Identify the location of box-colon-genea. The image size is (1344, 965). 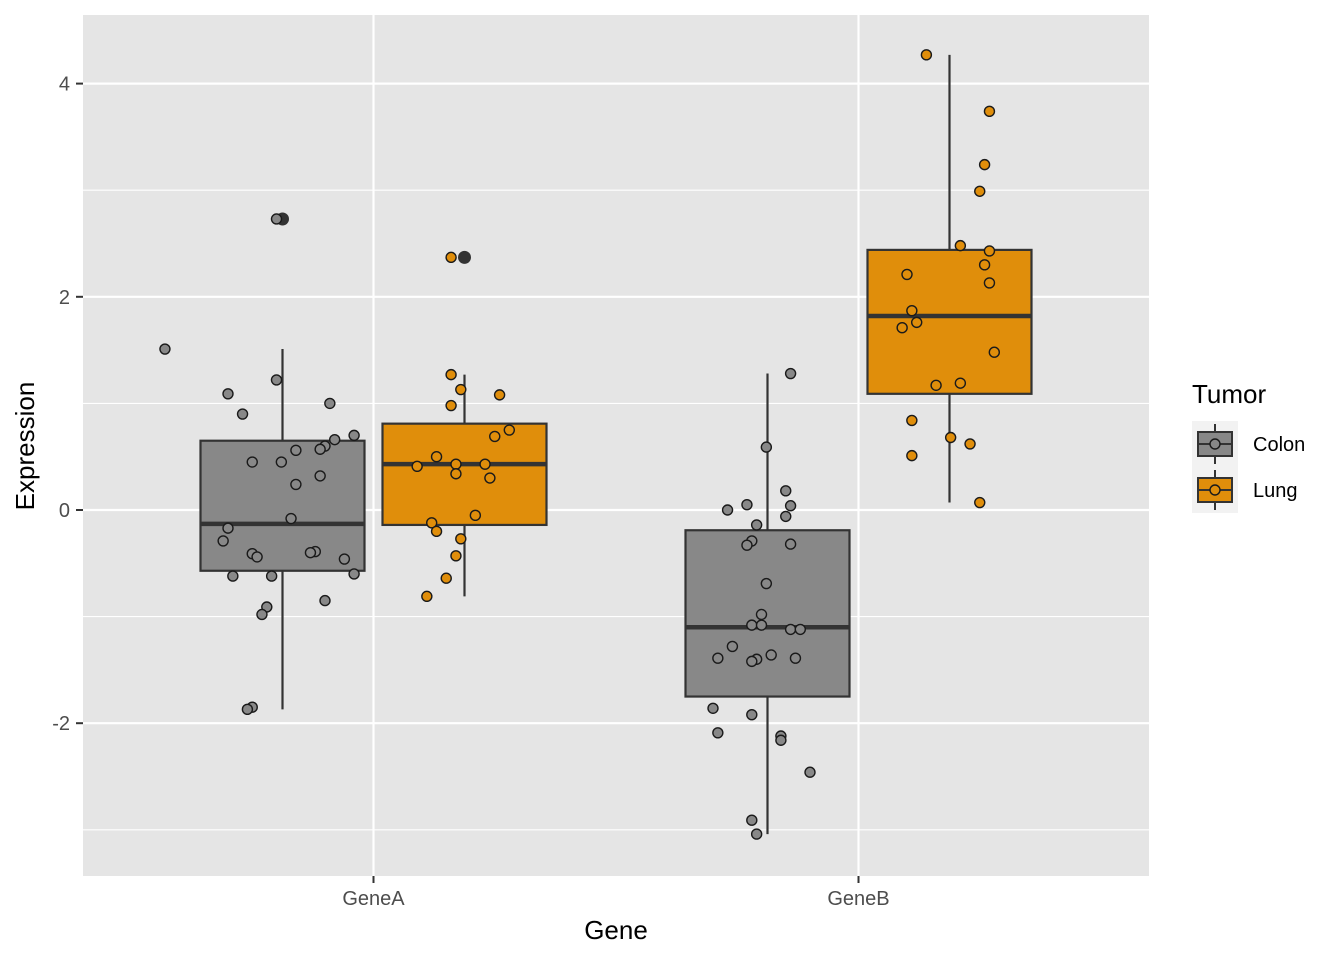
(282, 505).